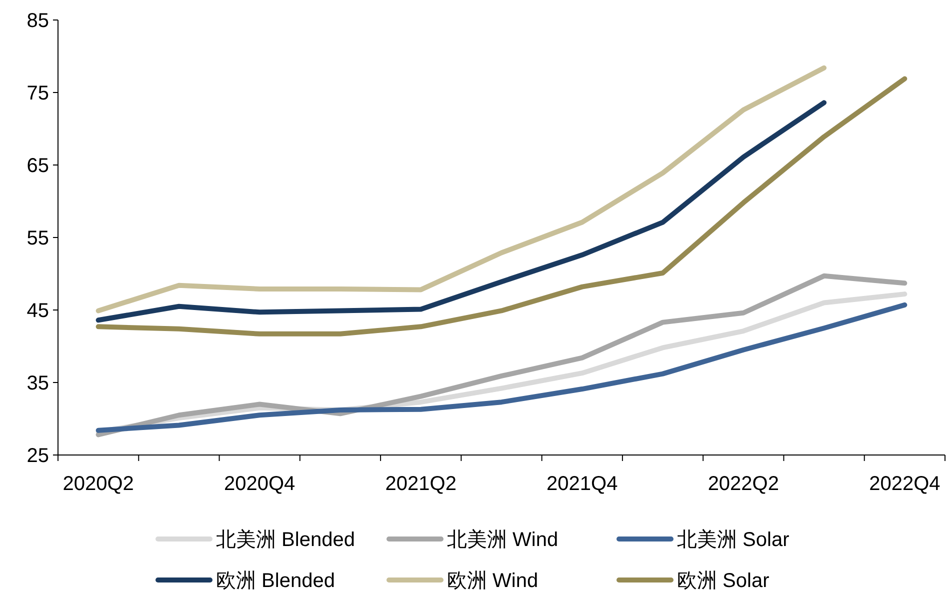 The image size is (948, 597). Describe the element at coordinates (285, 539) in the screenshot. I see `legend-label: 北美洲 Blended` at that location.